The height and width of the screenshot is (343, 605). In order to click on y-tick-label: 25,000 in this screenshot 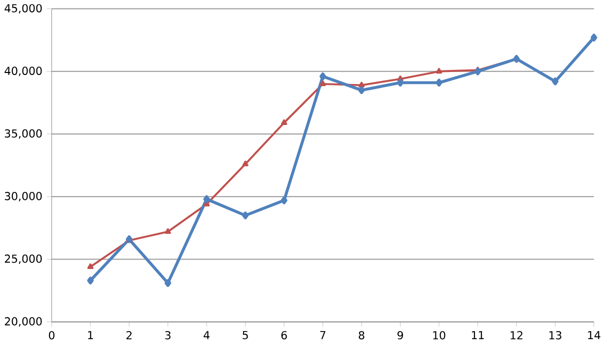, I will do `click(23, 259)`.